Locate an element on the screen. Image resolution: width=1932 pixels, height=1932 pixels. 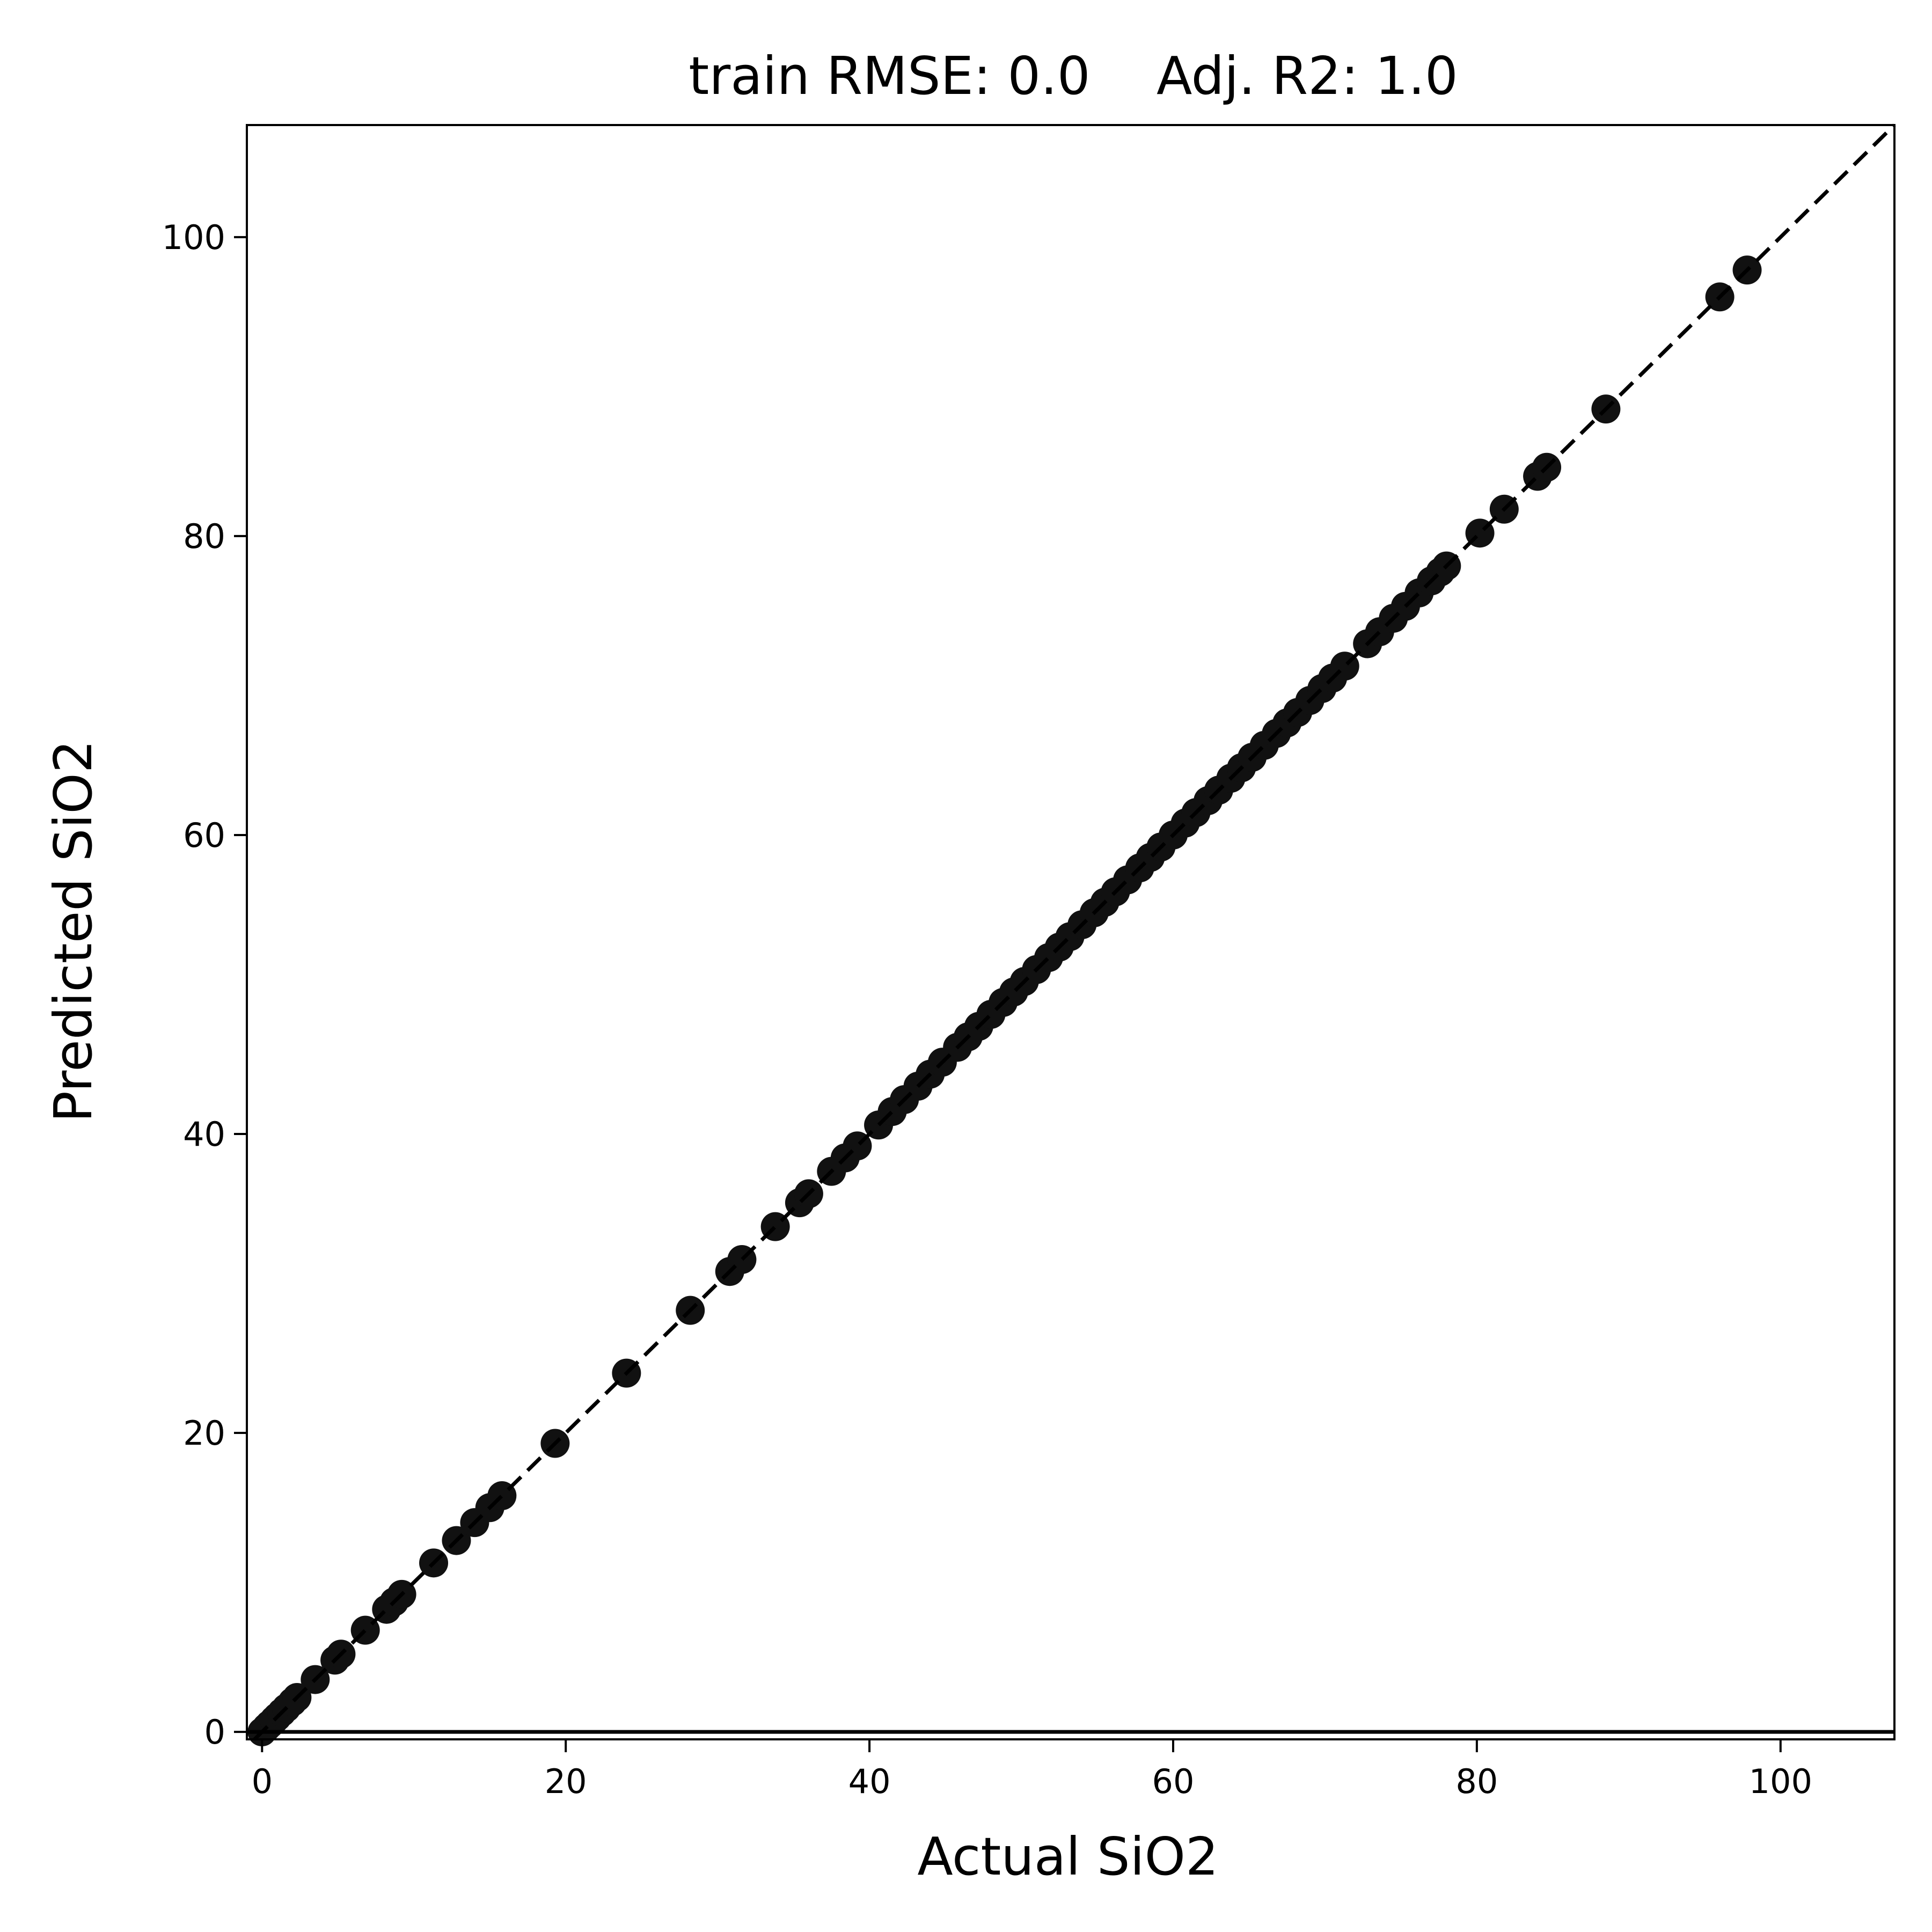
y-tick-label: 20 is located at coordinates (204, 1433).